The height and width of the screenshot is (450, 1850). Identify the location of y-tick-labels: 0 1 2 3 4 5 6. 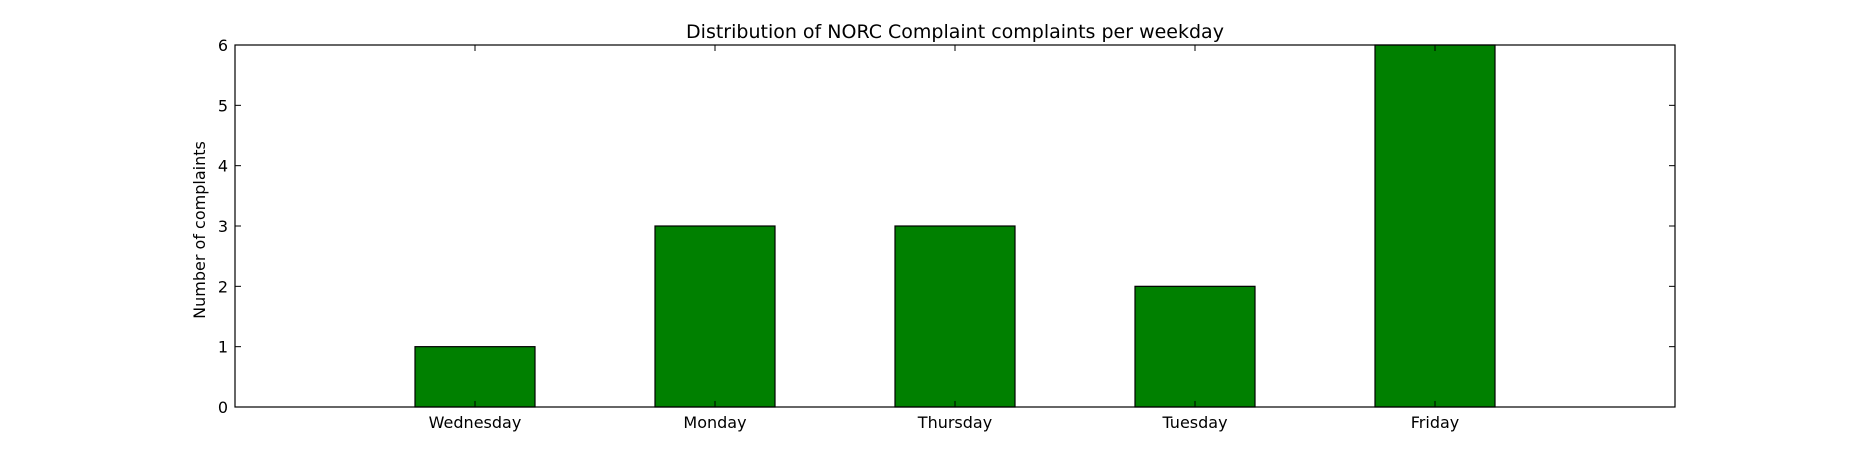
(223, 226).